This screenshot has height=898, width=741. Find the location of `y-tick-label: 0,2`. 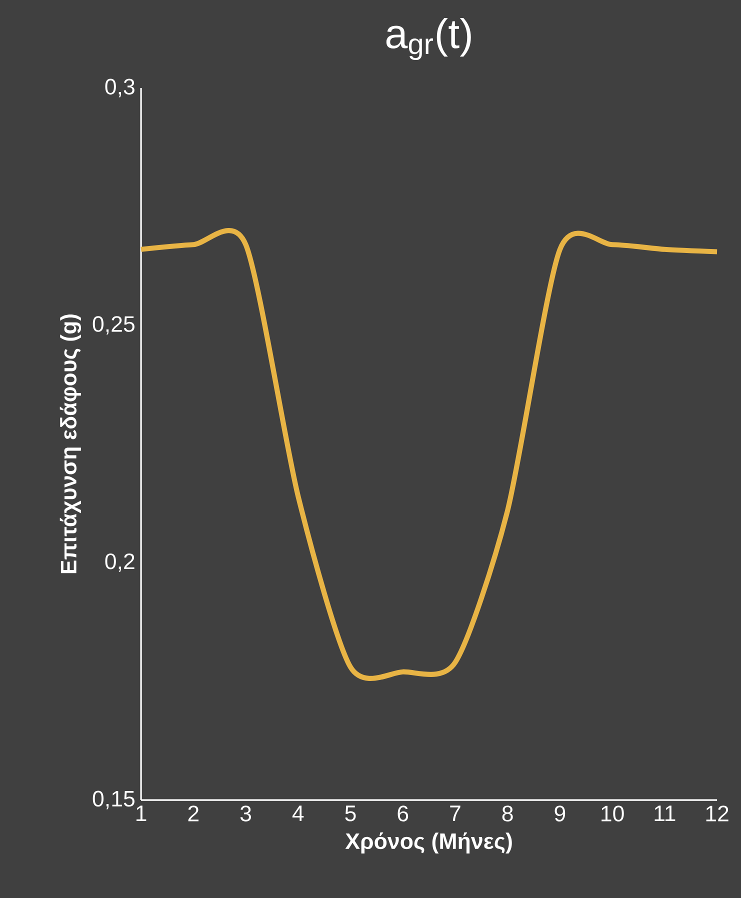

y-tick-label: 0,2 is located at coordinates (119, 562).